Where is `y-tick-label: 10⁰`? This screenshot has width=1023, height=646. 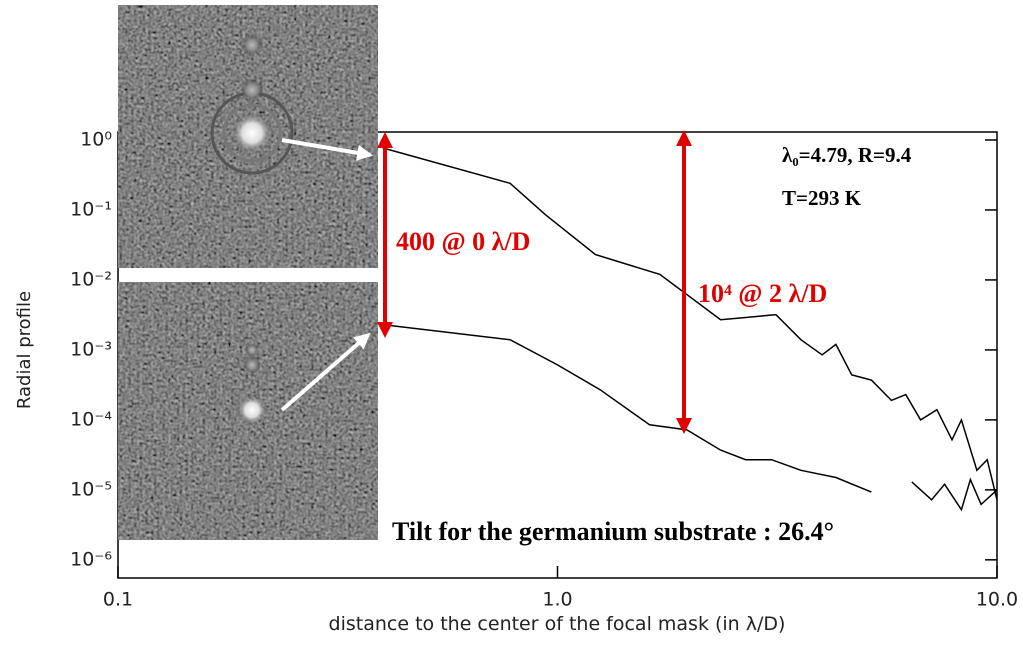
y-tick-label: 10⁰ is located at coordinates (96, 139).